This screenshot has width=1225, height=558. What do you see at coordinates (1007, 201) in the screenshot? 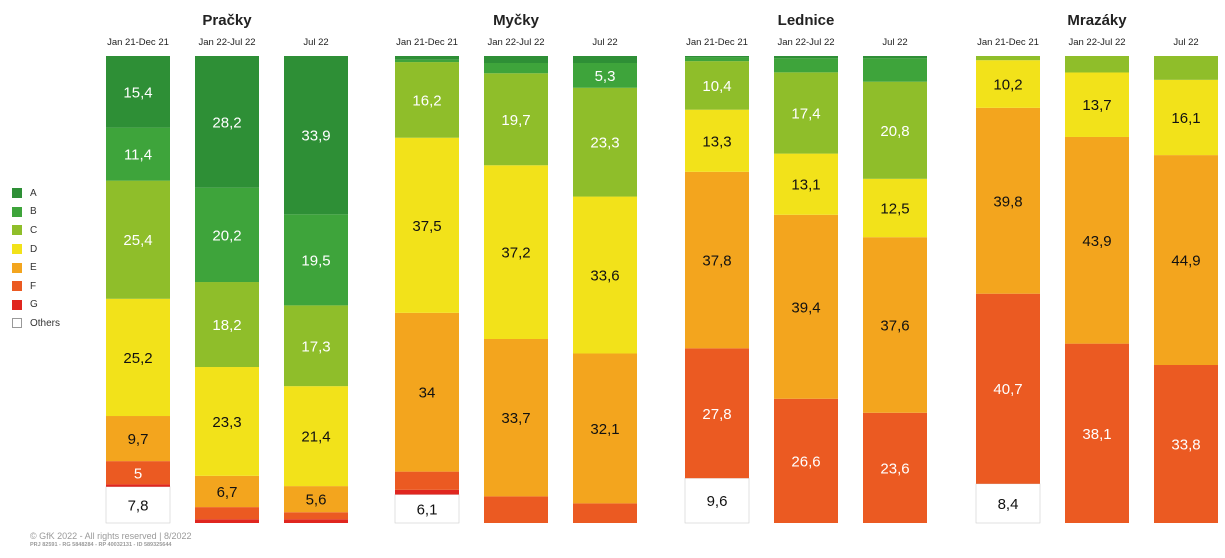
I see `data-label: 39,8` at bounding box center [1007, 201].